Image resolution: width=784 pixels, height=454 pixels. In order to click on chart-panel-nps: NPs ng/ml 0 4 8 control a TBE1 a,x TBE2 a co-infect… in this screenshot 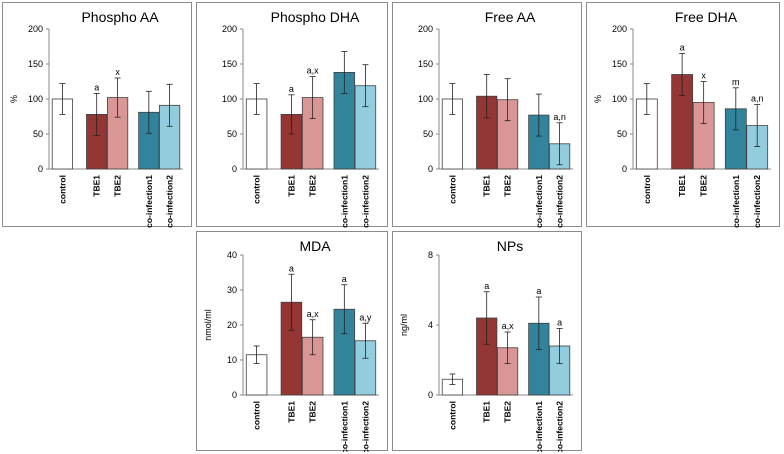, I will do `click(487, 341)`.